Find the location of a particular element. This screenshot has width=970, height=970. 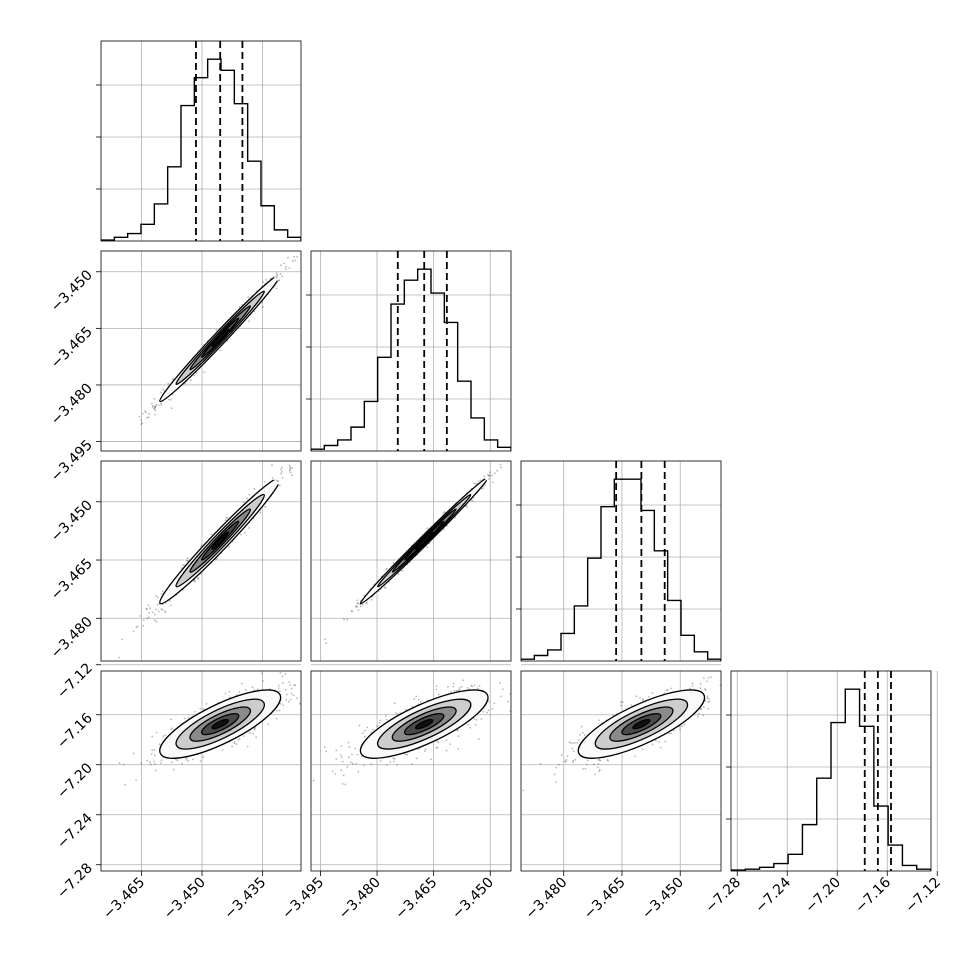

ytick-label: −3.450 is located at coordinates (72, 291).